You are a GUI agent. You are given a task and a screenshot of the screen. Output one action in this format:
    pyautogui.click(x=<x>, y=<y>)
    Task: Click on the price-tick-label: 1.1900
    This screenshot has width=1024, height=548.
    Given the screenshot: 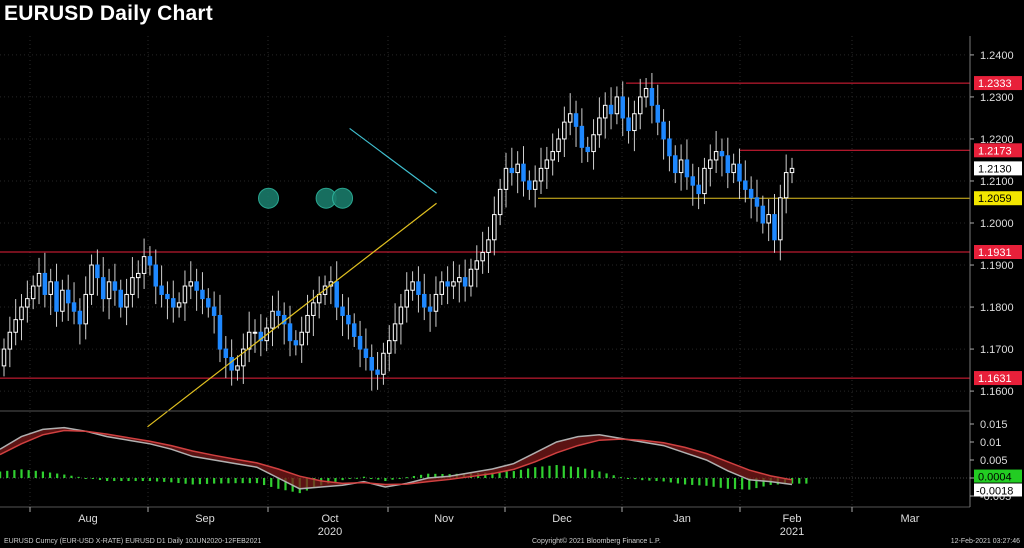 What is the action you would take?
    pyautogui.click(x=997, y=266)
    